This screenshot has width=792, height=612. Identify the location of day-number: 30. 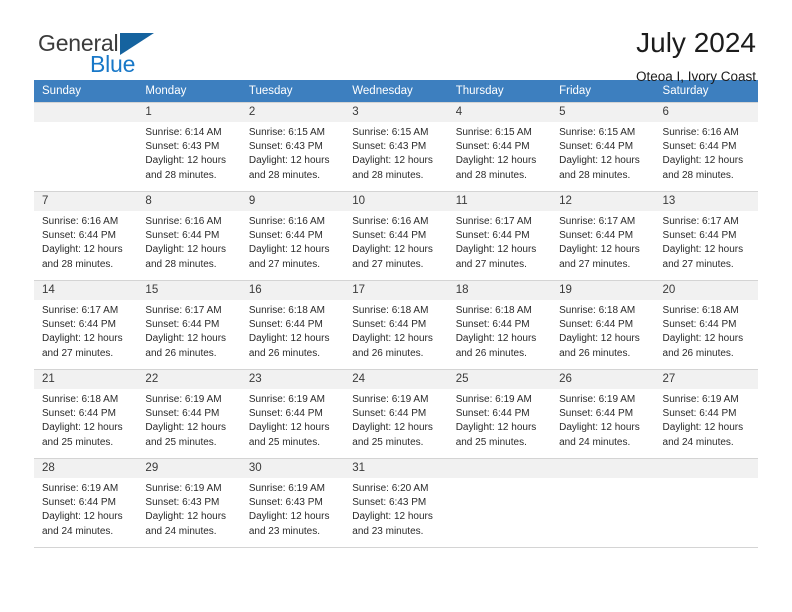
(292, 468).